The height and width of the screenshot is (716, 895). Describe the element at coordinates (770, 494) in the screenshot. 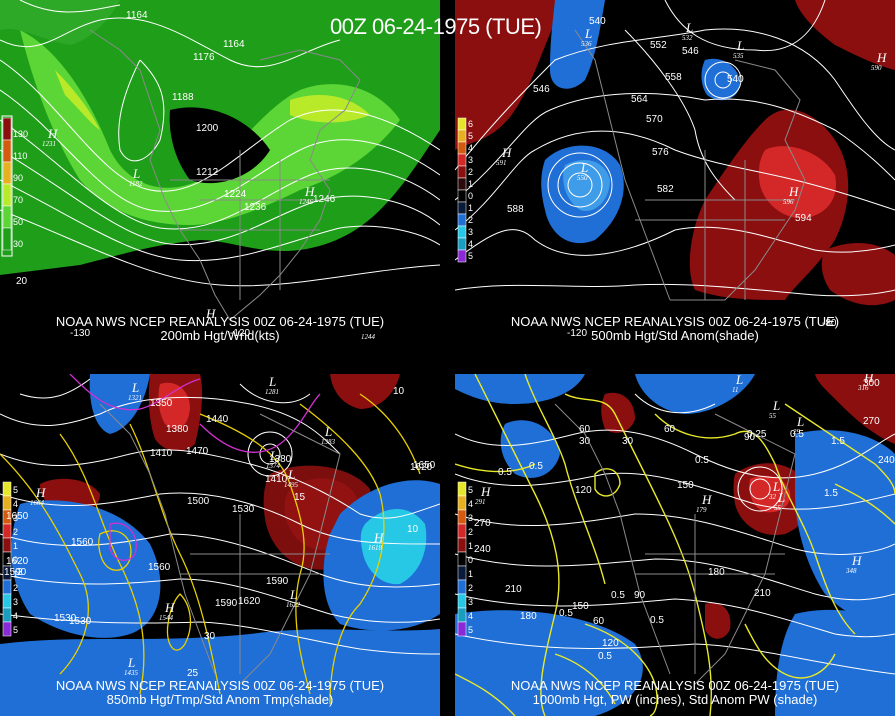

I see `anom-red-center-core` at that location.